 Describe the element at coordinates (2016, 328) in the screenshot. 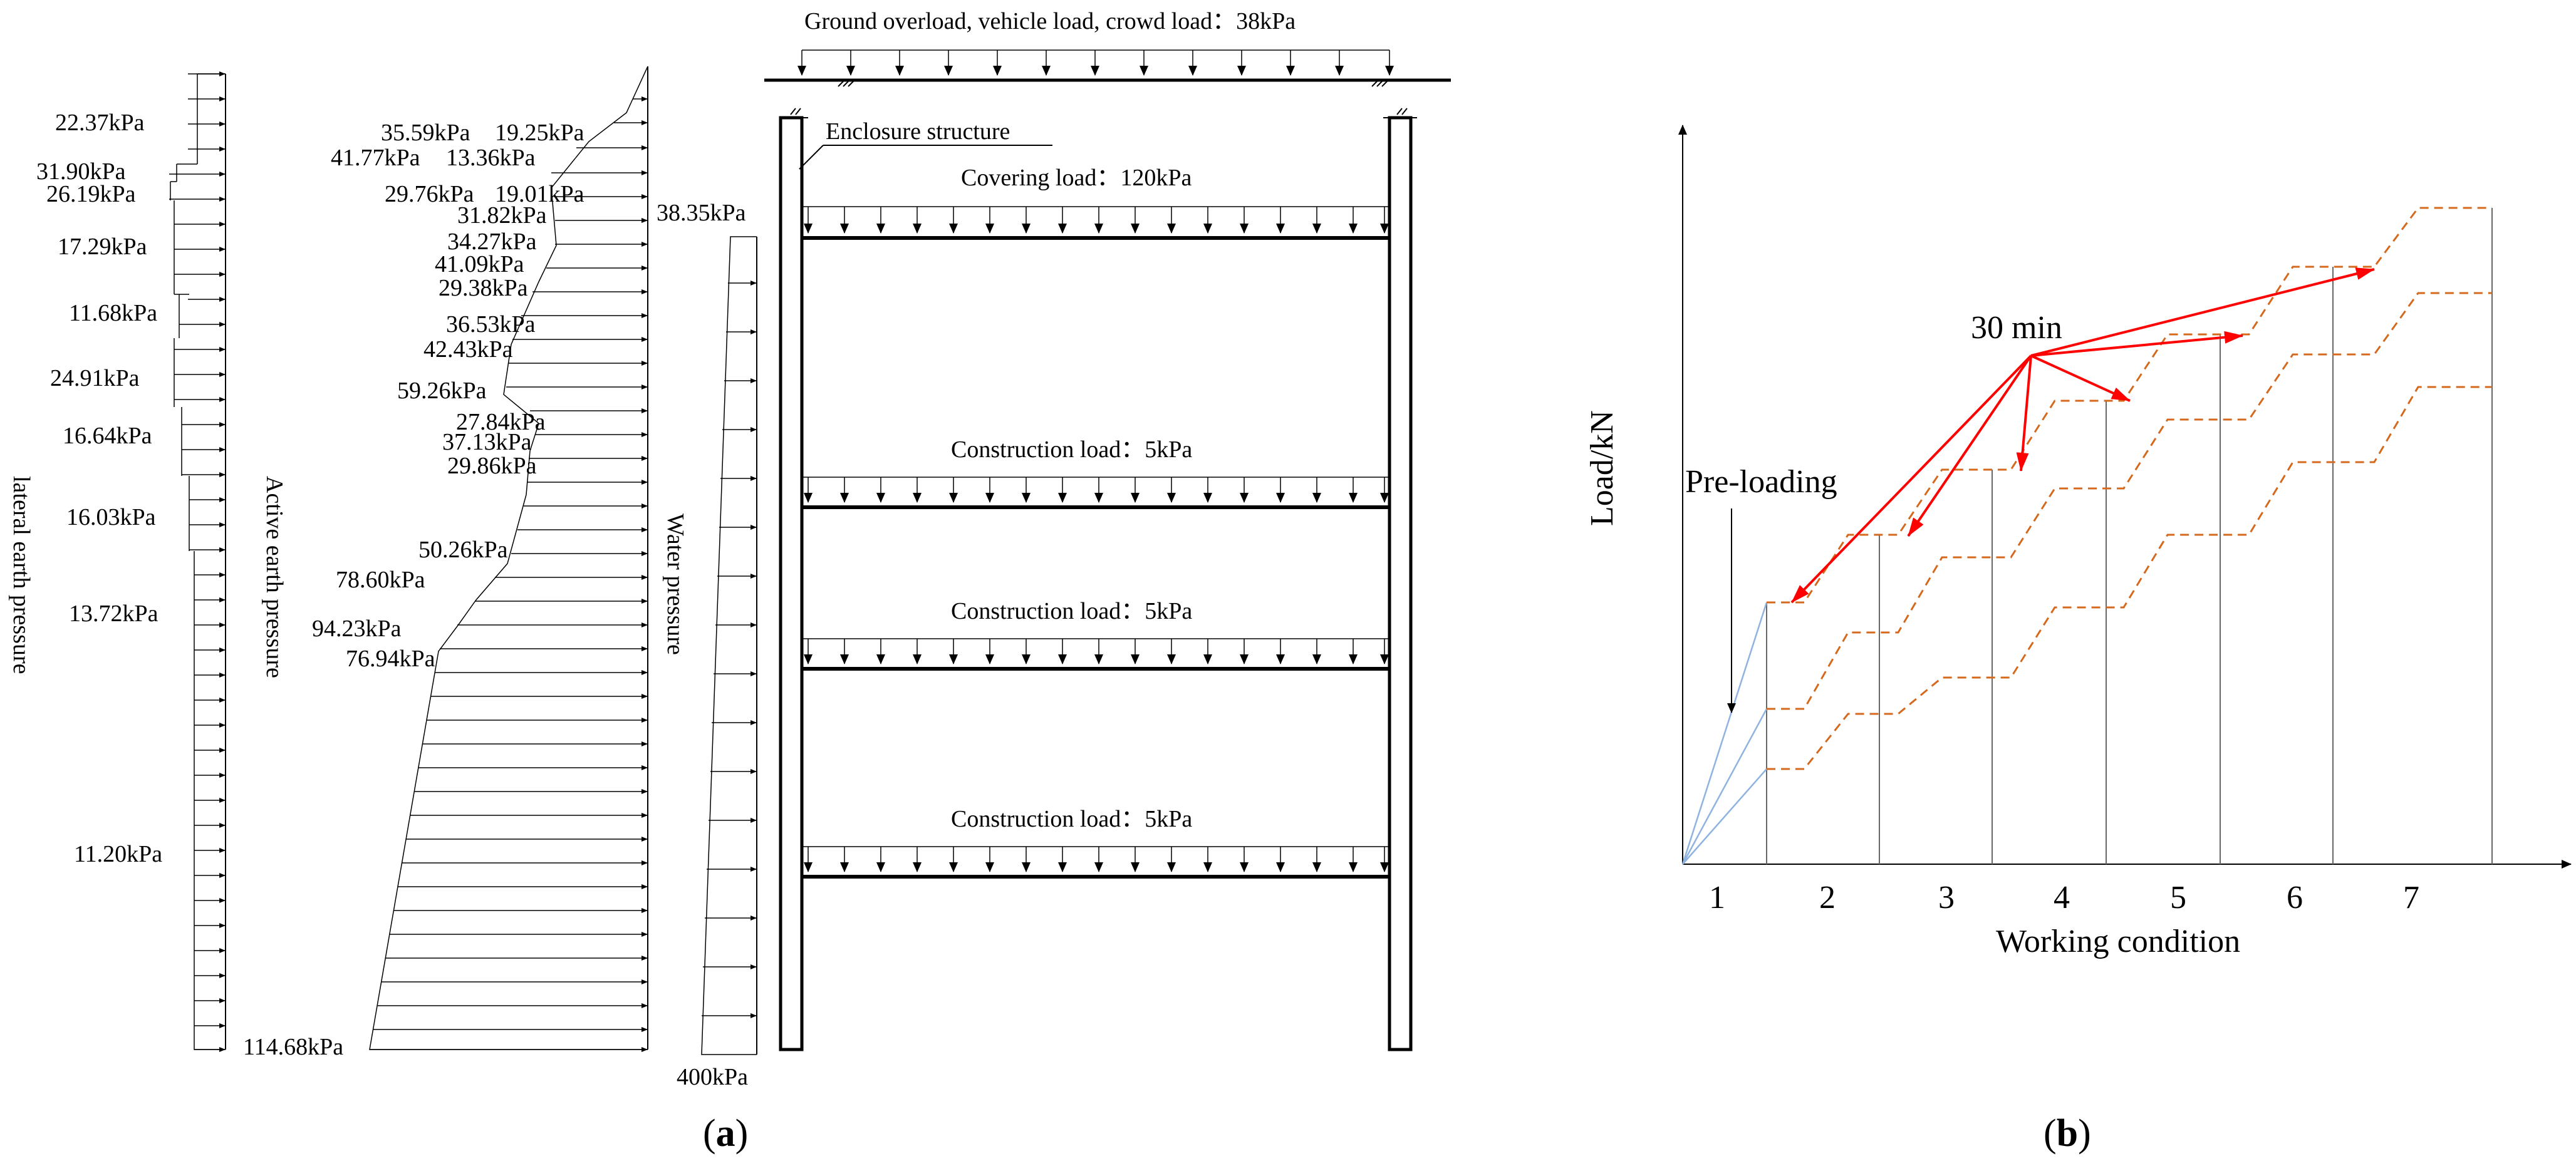

I see `annotation-time-label: 30 min` at that location.